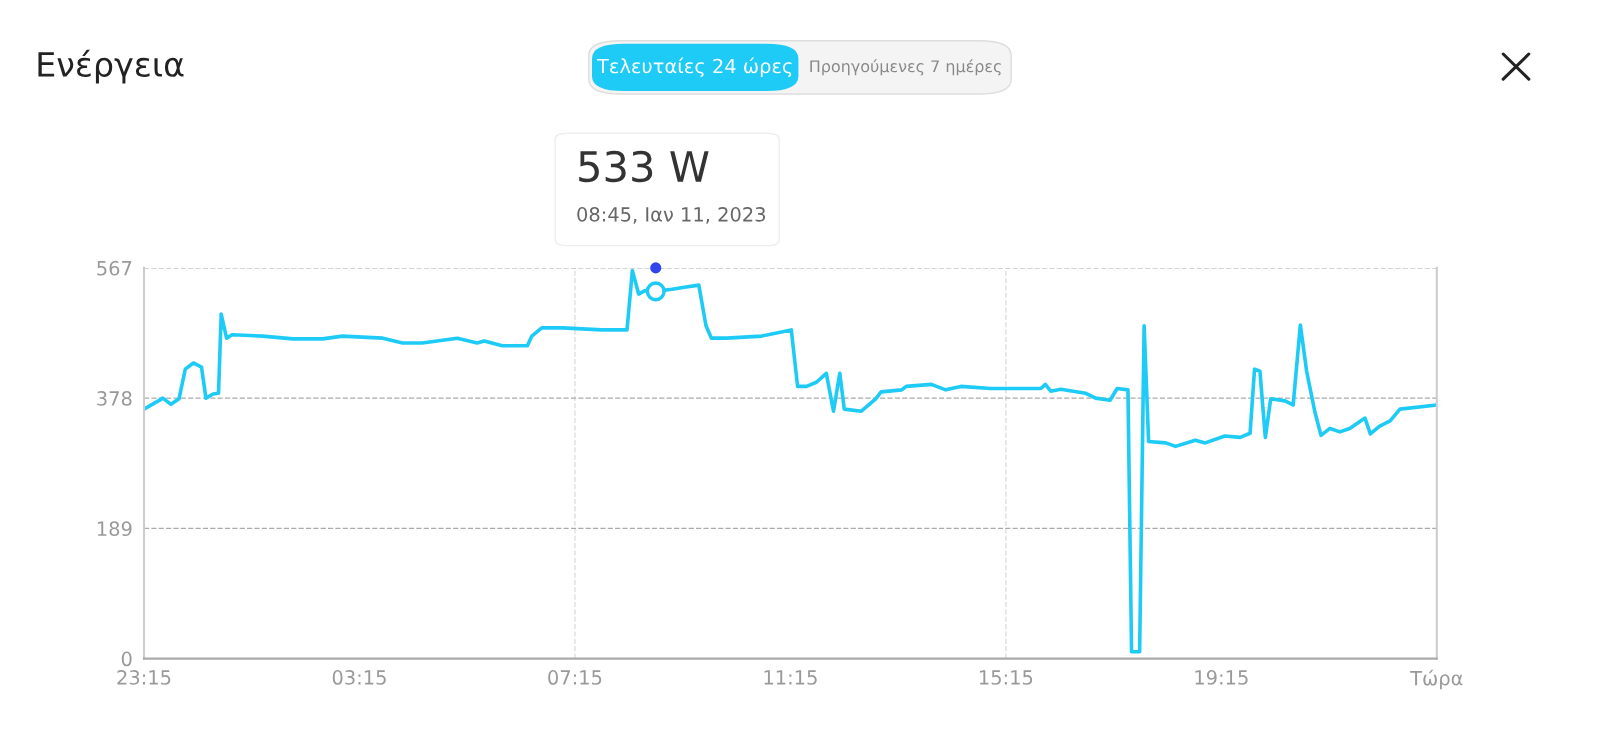 Image resolution: width=1600 pixels, height=740 pixels. Describe the element at coordinates (644, 166) in the screenshot. I see `annotation: 533 W` at that location.